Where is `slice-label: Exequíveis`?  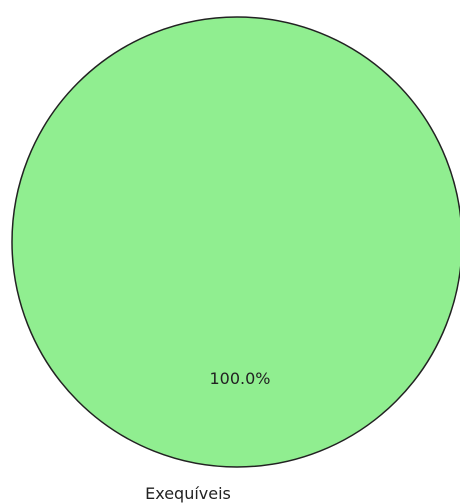 slice-label: Exequíveis is located at coordinates (188, 493).